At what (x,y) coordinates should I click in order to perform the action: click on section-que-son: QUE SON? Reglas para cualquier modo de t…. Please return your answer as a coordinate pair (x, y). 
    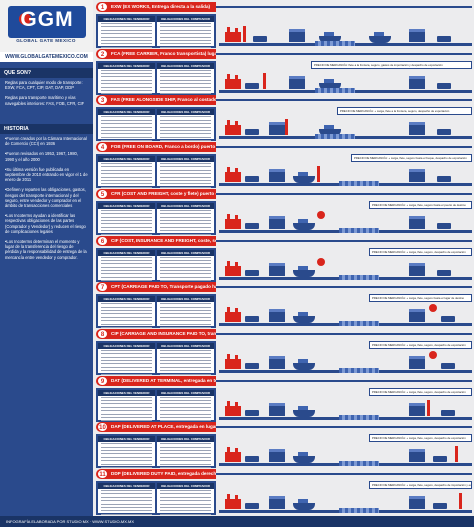
    Looking at the image, I should click on (46, 88).